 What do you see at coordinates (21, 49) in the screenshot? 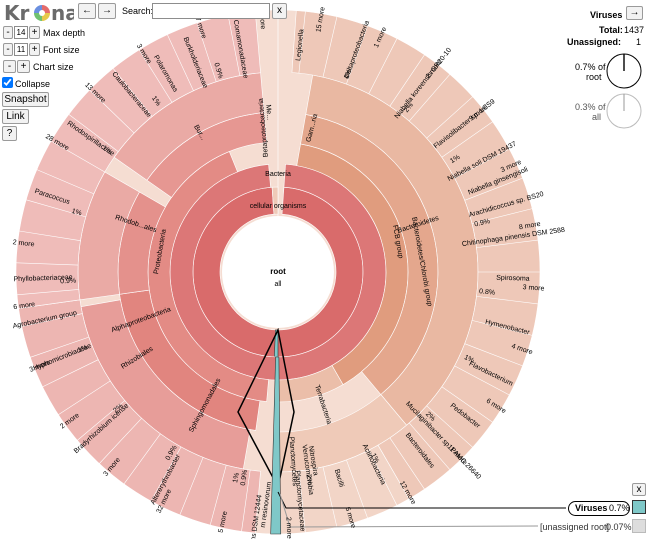
I see `font-size-value: 11` at bounding box center [21, 49].